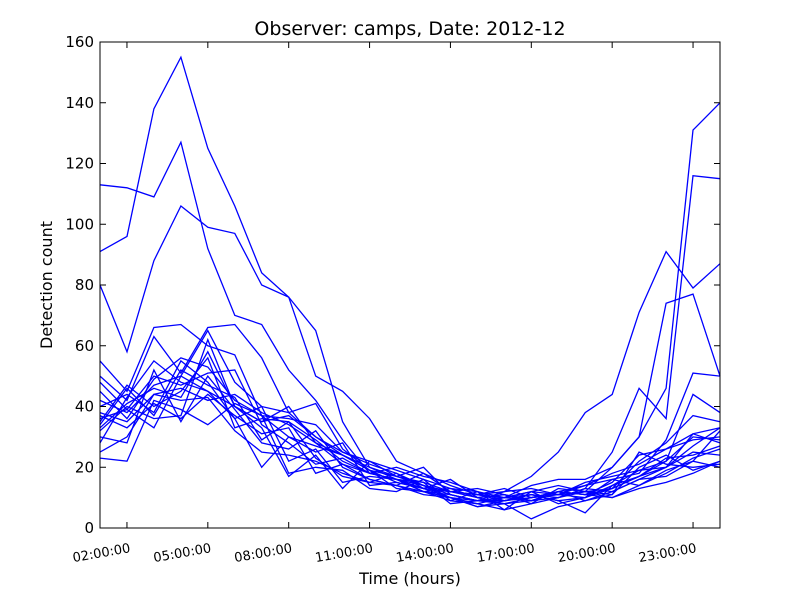  I want to click on y-tick-label: 0, so click(89, 528).